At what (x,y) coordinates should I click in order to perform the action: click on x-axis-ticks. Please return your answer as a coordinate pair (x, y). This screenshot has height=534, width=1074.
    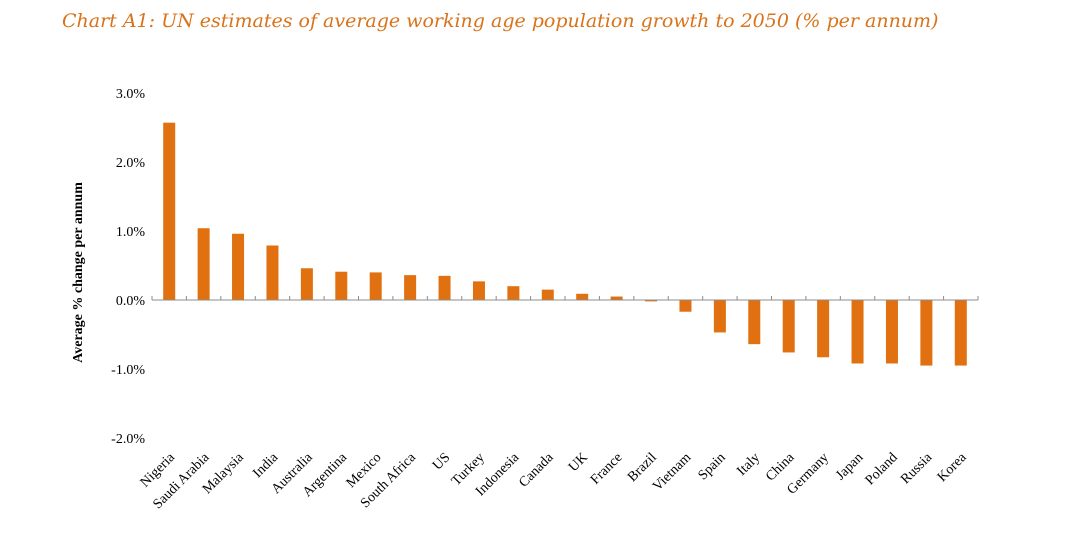
    Looking at the image, I should click on (565, 298).